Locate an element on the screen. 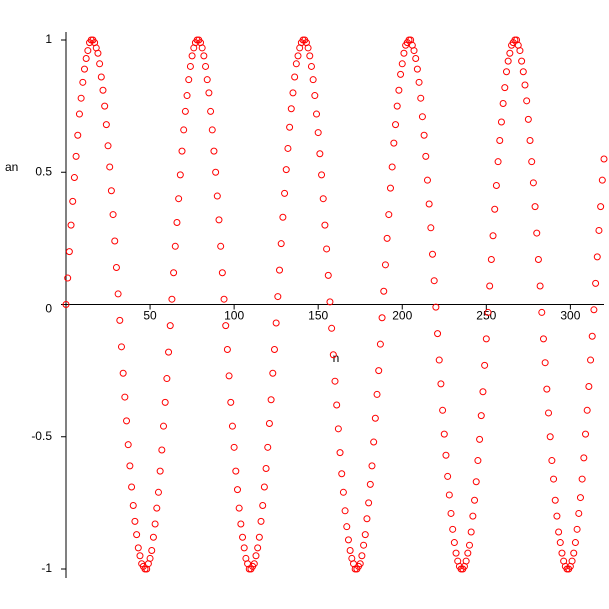 The image size is (609, 609). x-tick-label: 300 is located at coordinates (570, 316).